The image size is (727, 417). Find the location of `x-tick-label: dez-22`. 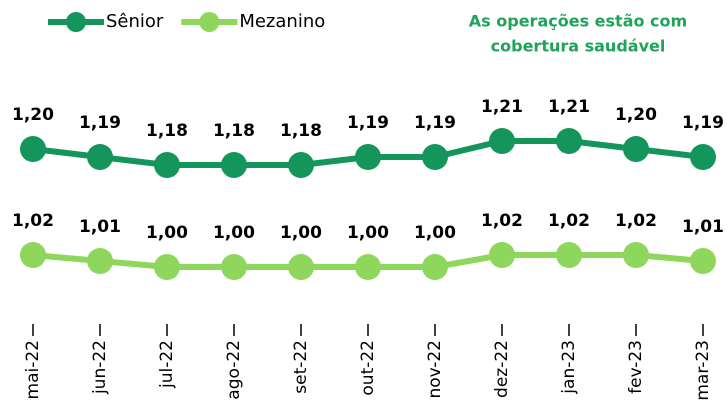

x-tick-label: dez-22 is located at coordinates (502, 369).